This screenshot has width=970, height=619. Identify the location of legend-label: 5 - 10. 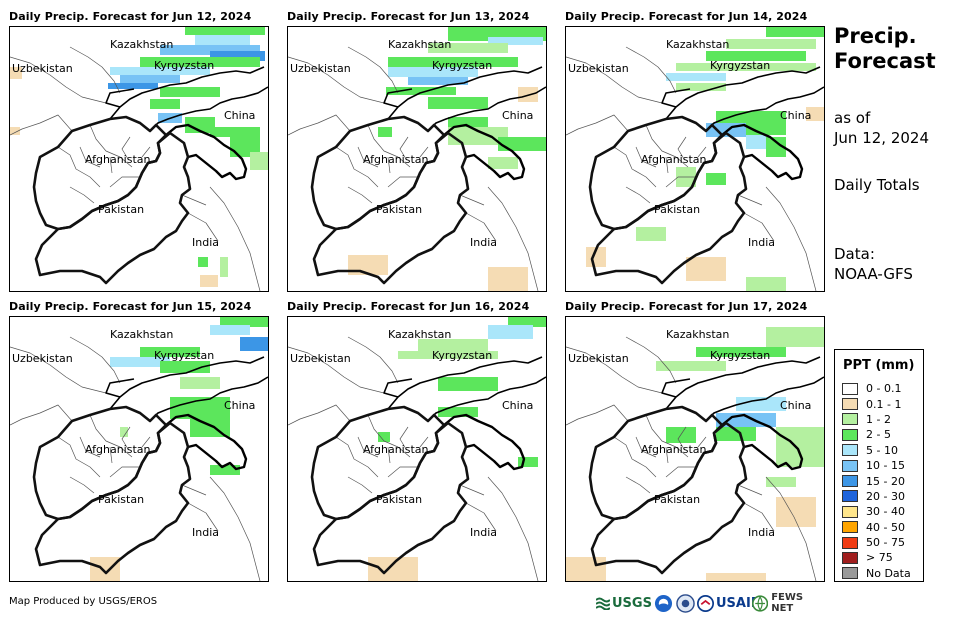
(882, 450).